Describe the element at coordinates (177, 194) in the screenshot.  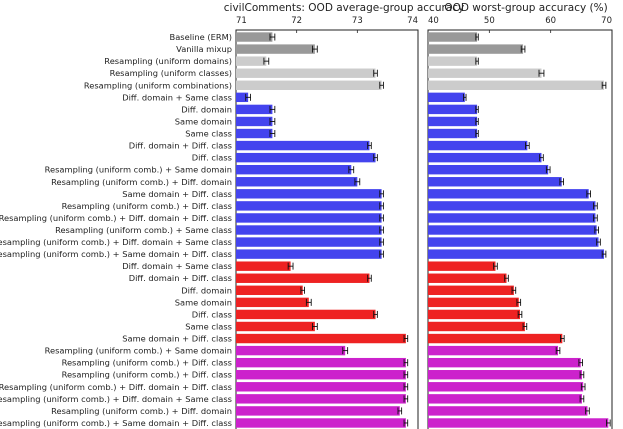
I see `category-label: Same domain + Diff. class` at that location.